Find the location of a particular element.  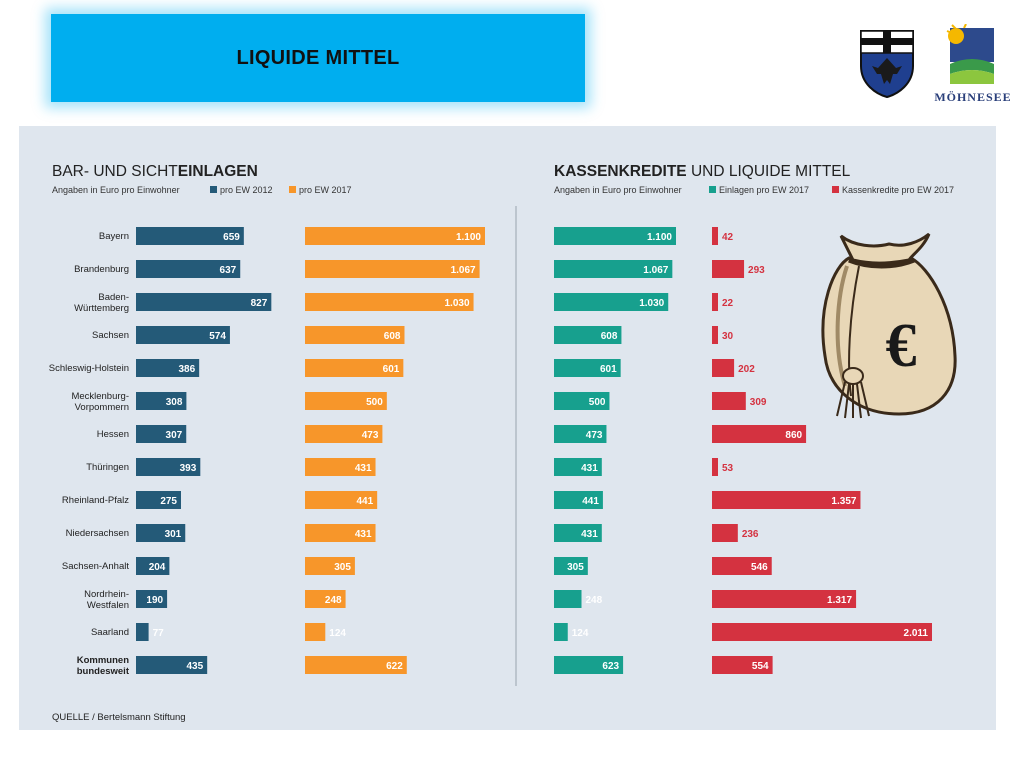

left-chart-title: BAR- UND SICHTEINLAGEN is located at coordinates (155, 171).